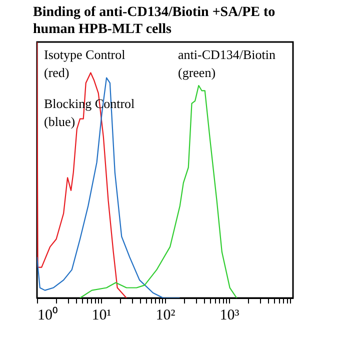 The width and height of the screenshot is (337, 346). What do you see at coordinates (48, 315) in the screenshot?
I see `x-tick-label: 10⁰` at bounding box center [48, 315].